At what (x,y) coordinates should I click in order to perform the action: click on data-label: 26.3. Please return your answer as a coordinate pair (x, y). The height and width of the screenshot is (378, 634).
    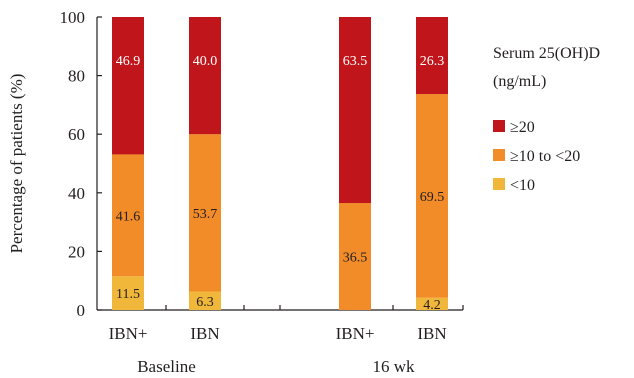
    Looking at the image, I should click on (432, 61).